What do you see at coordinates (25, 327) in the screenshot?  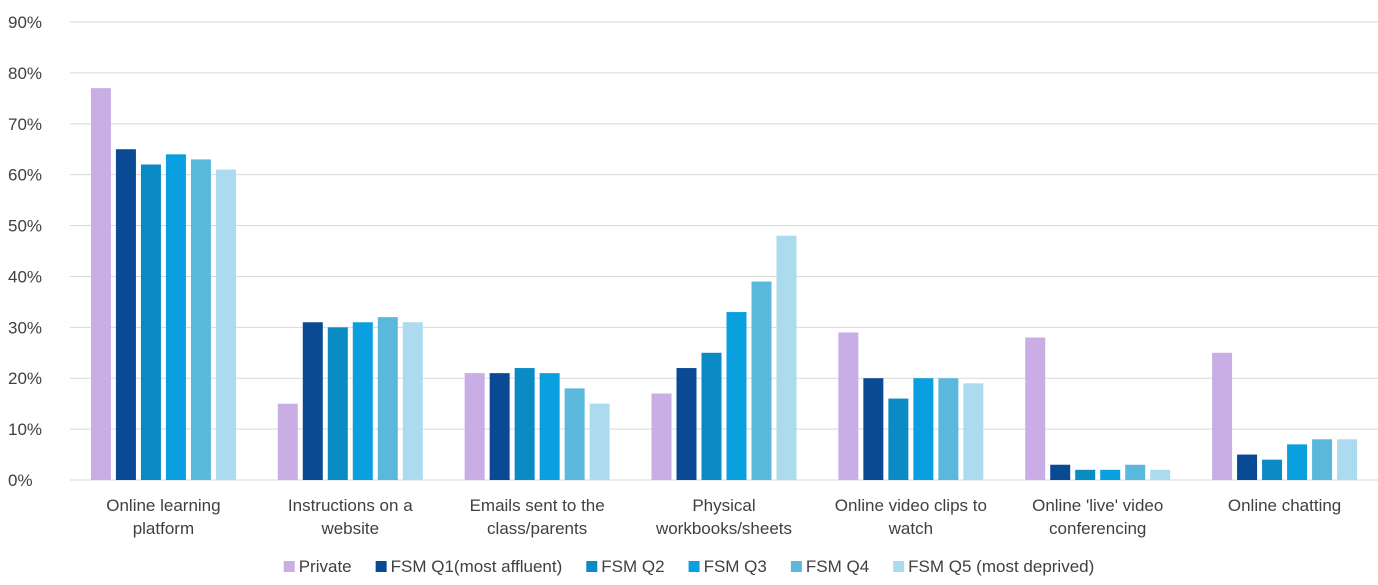 I see `y-tick-label: 30%` at bounding box center [25, 327].